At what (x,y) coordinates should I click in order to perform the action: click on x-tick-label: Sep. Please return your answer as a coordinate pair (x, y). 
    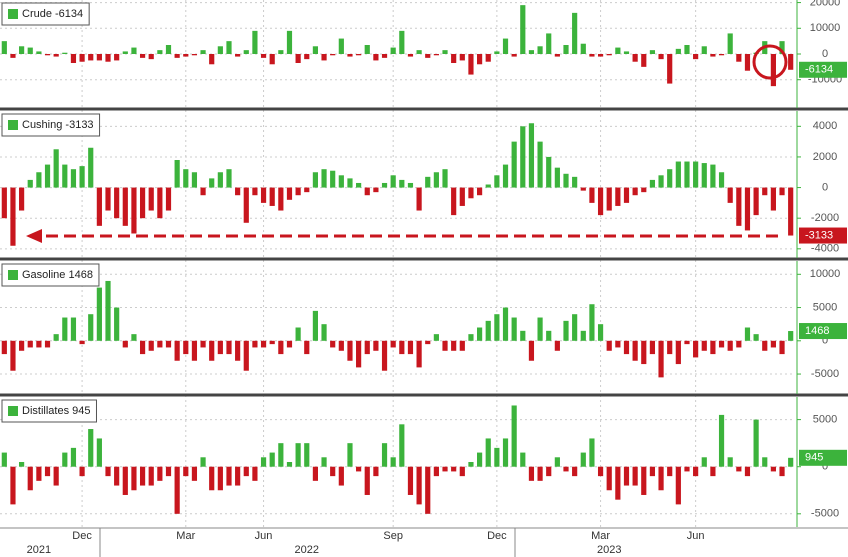
    Looking at the image, I should click on (393, 536).